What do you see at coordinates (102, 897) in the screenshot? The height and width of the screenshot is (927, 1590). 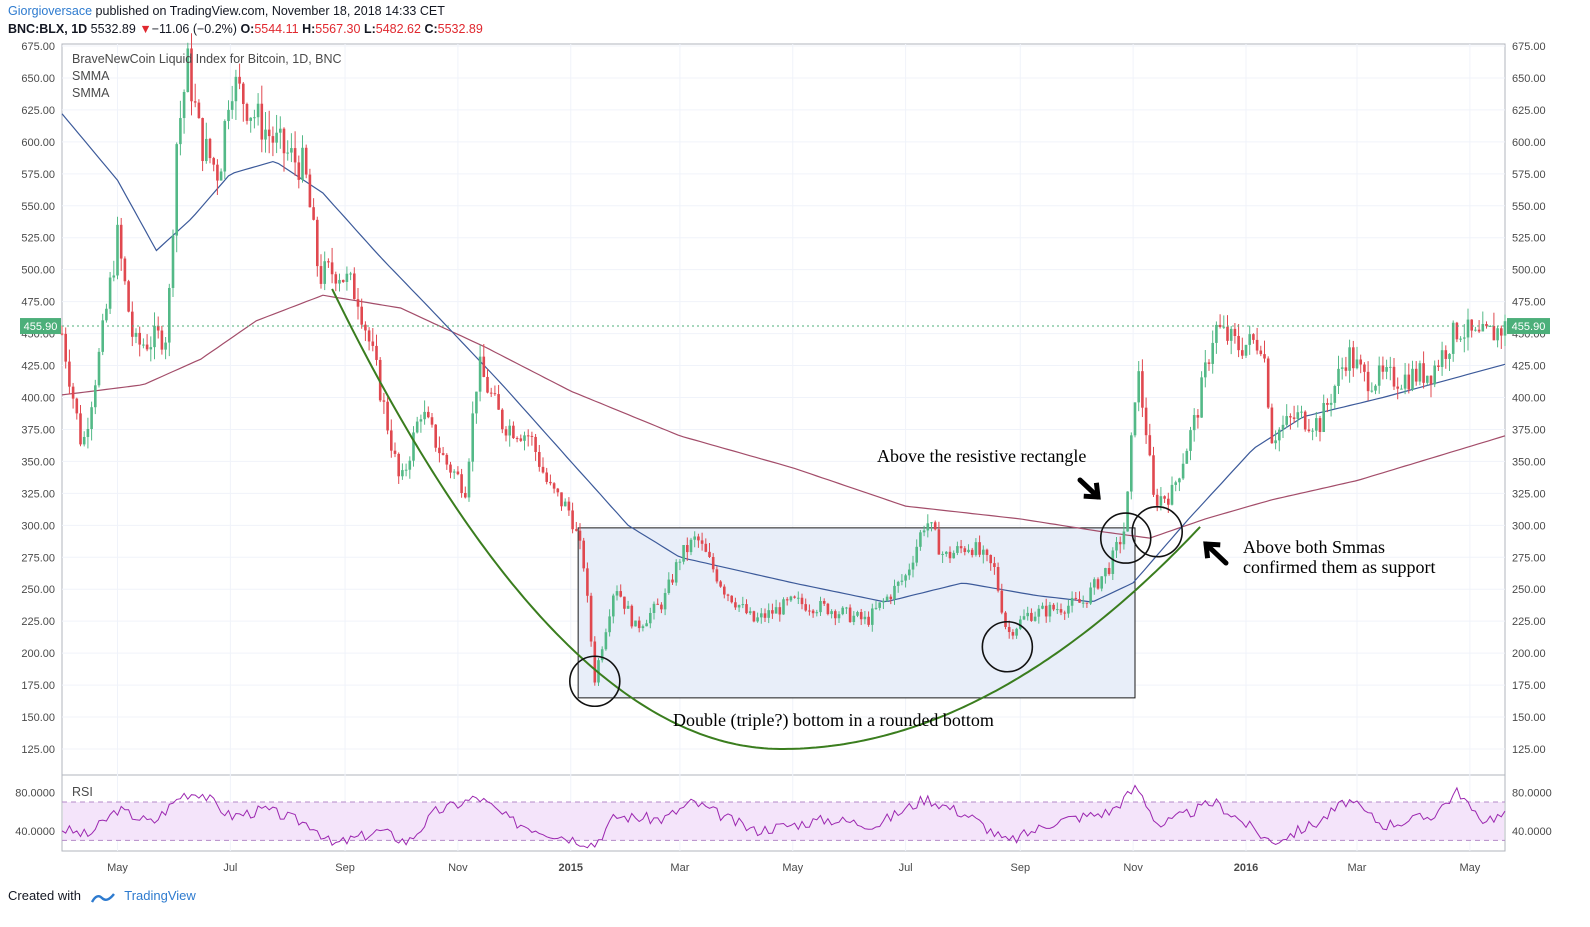 I see `tradingview-logo-icon` at bounding box center [102, 897].